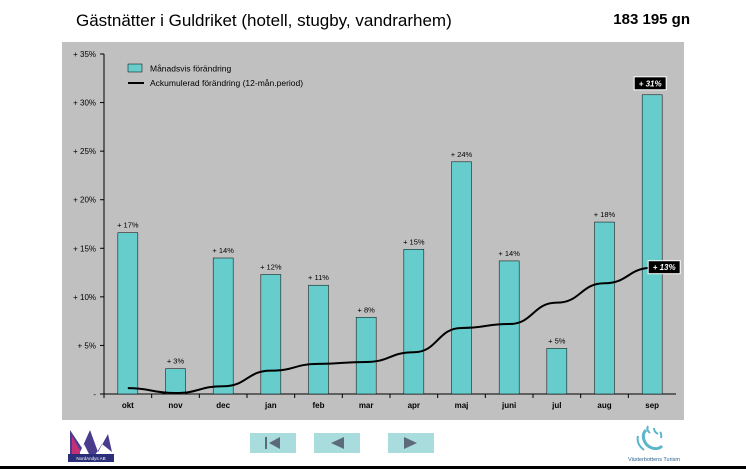  What do you see at coordinates (271, 267) in the screenshot?
I see `bar-label: + 12%` at bounding box center [271, 267].